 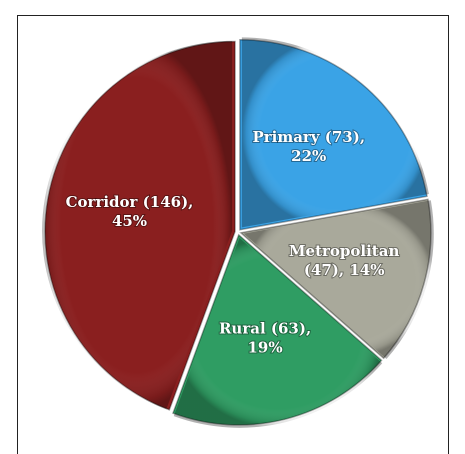 I want to click on data-label: 45%, so click(x=129, y=221).